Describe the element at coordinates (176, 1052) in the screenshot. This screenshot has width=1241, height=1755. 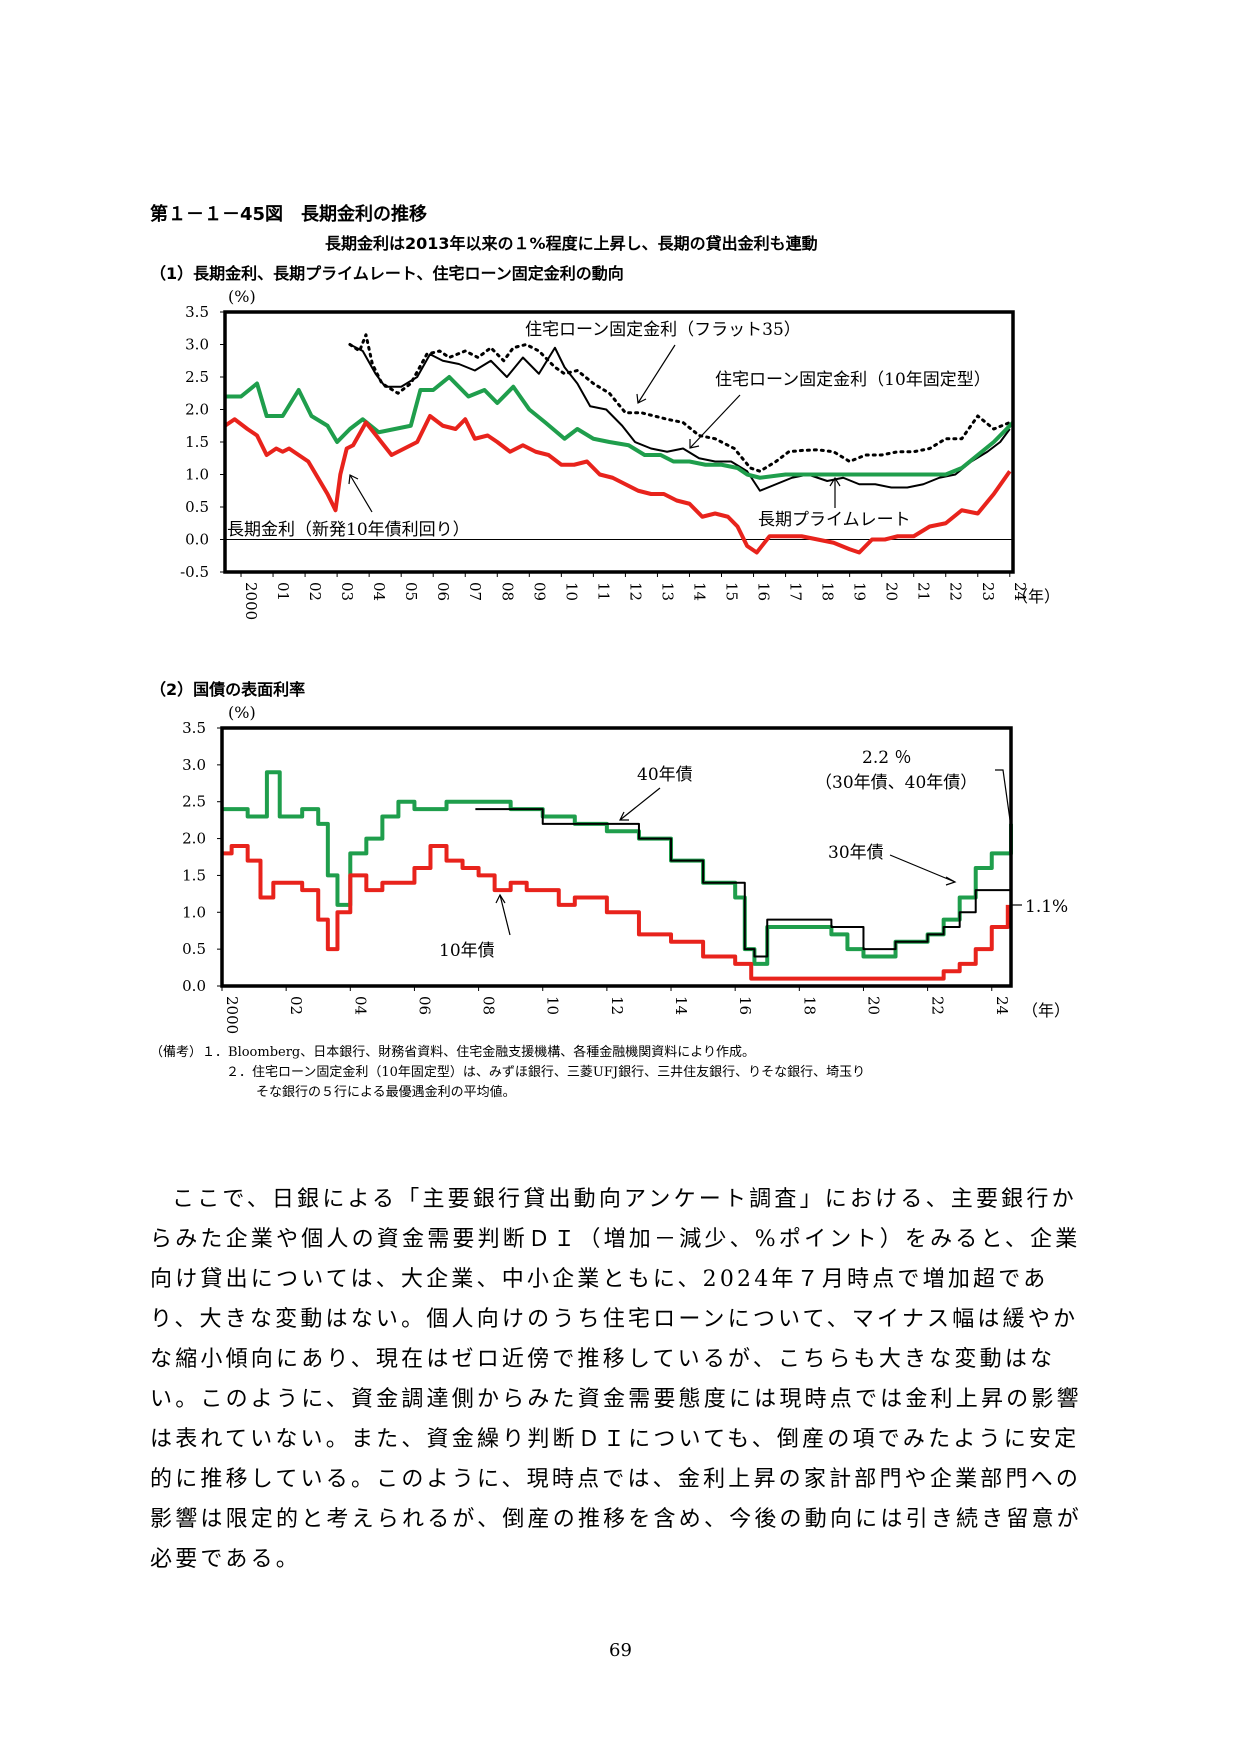
I see `notes-label: （備考）` at that location.